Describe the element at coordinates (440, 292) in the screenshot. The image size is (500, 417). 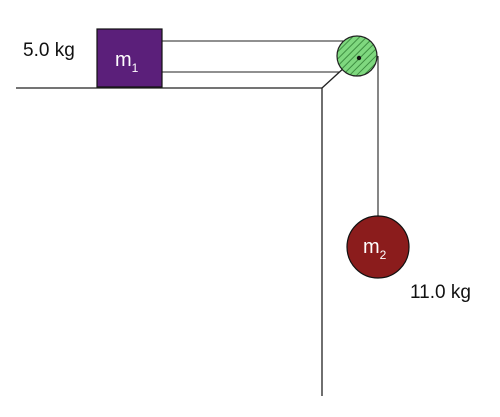
I see `hanging-mass-value: 11.0 kg` at that location.